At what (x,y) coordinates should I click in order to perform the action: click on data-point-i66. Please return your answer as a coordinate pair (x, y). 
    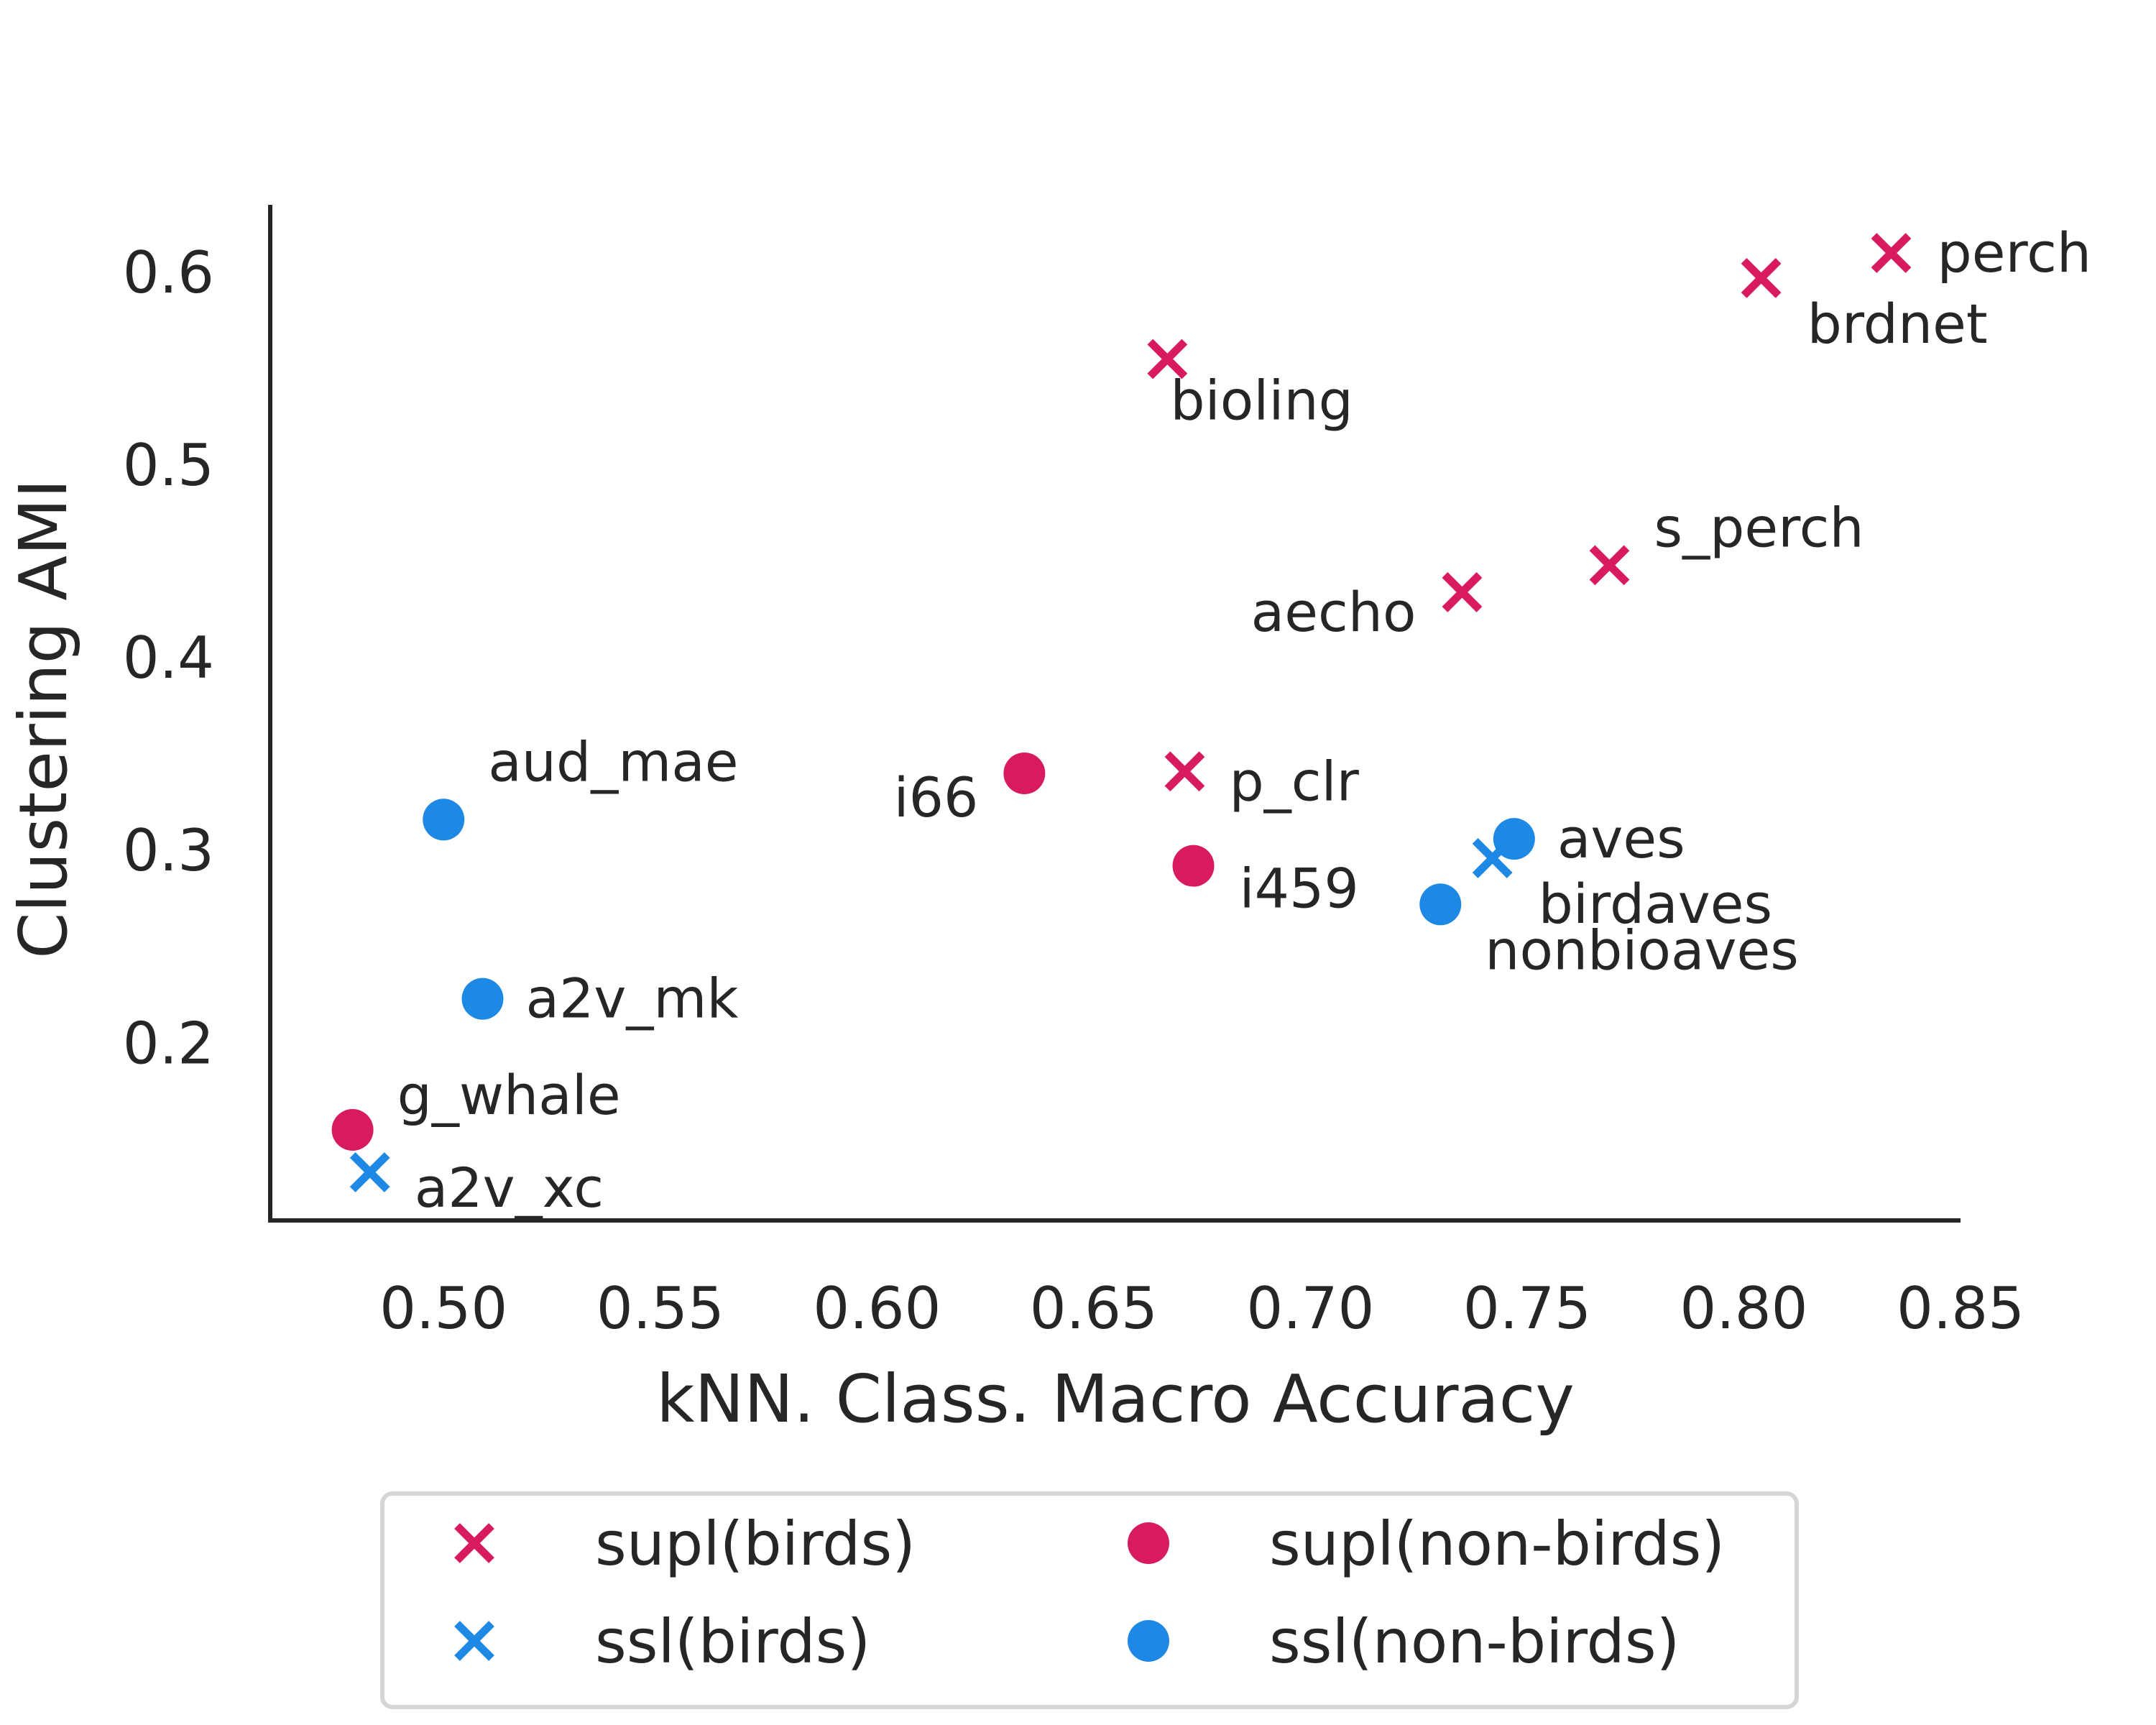
    Looking at the image, I should click on (1024, 773).